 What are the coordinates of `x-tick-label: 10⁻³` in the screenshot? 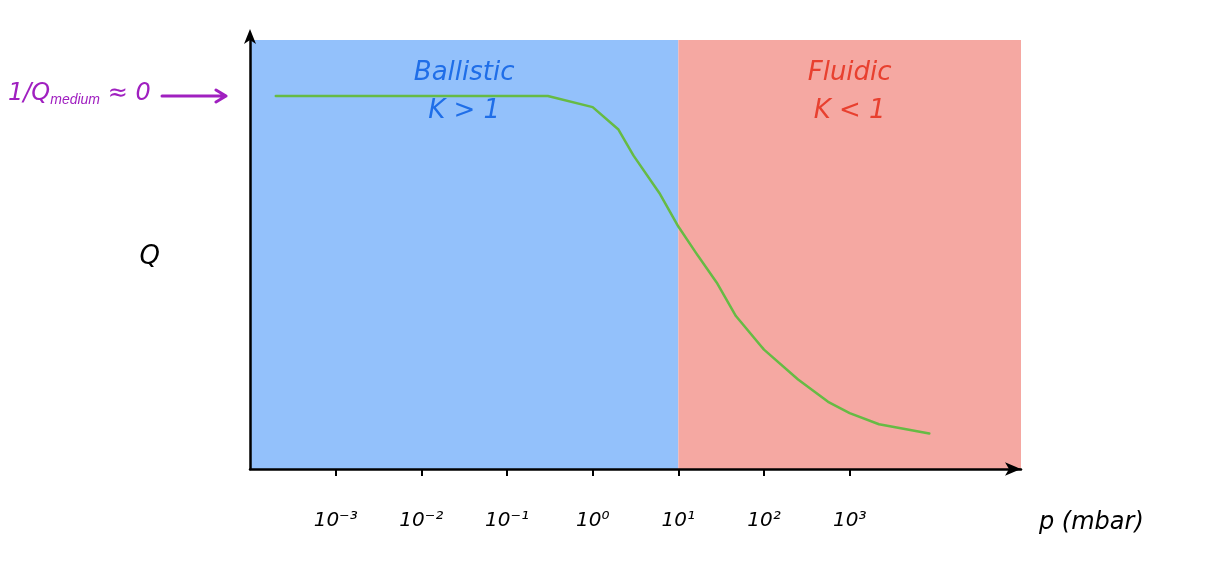 It's located at (335, 519).